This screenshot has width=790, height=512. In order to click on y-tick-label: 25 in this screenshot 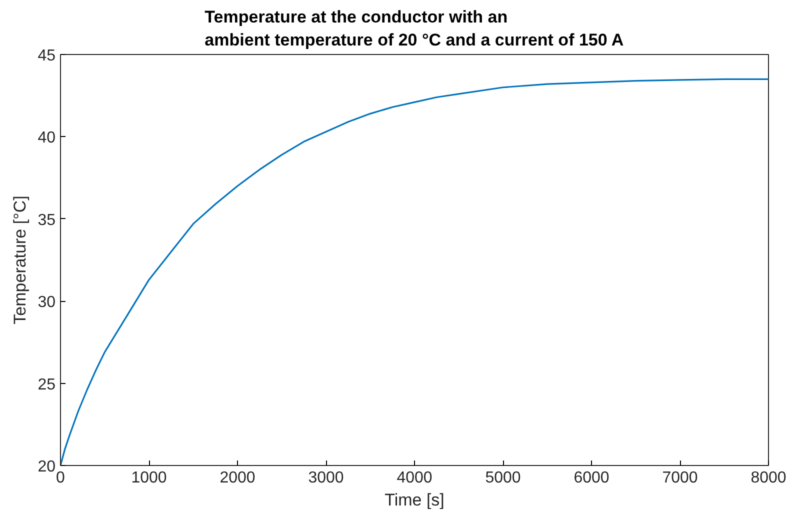, I will do `click(47, 385)`.